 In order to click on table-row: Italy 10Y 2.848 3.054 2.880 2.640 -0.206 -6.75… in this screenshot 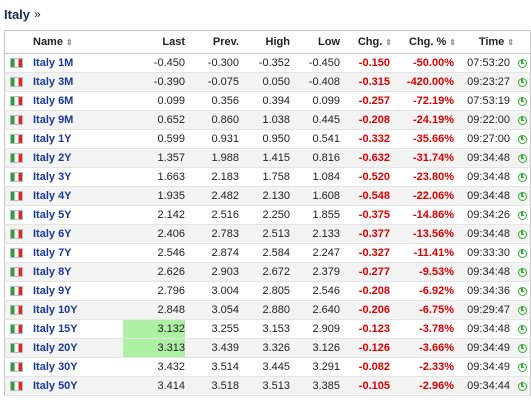, I will do `click(267, 310)`.